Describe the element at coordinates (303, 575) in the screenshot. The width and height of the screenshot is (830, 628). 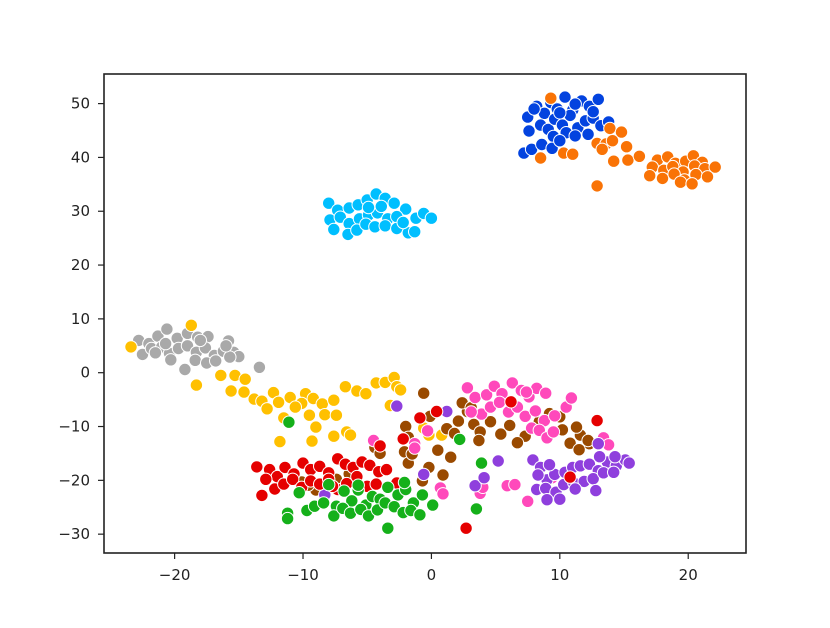
I see `x-tick-label: −10` at that location.